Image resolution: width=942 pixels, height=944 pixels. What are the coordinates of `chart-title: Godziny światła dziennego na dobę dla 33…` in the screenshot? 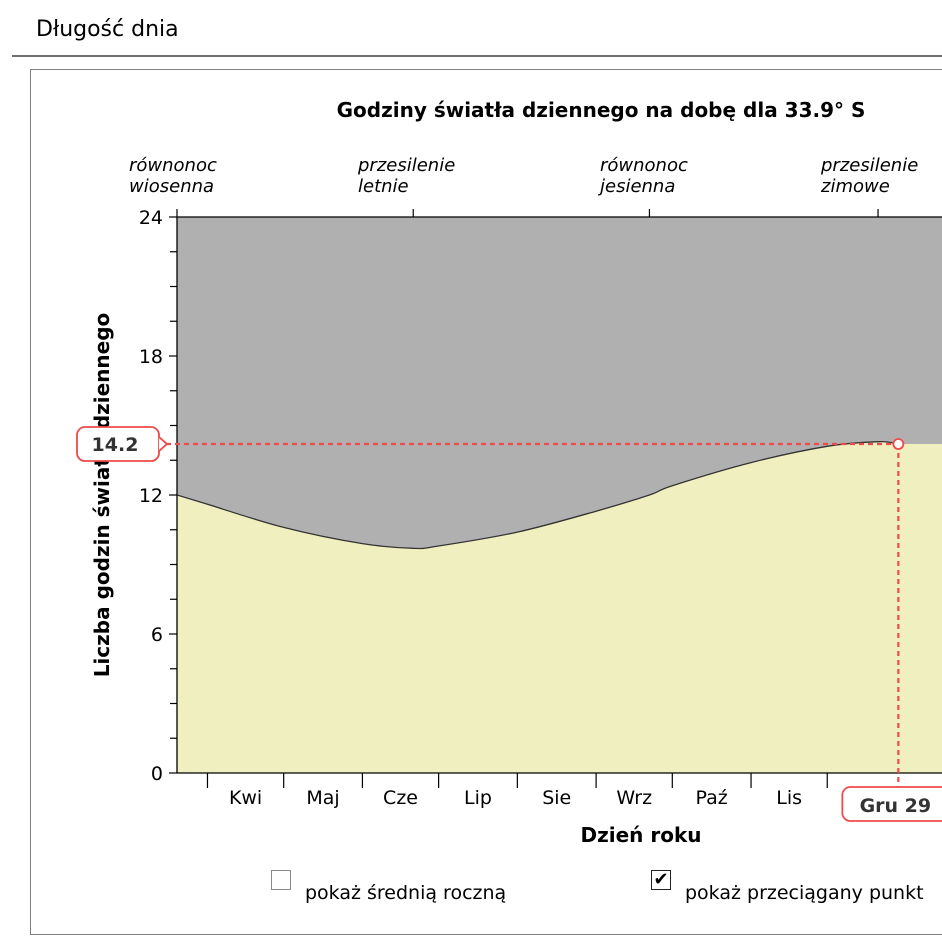 It's located at (601, 110).